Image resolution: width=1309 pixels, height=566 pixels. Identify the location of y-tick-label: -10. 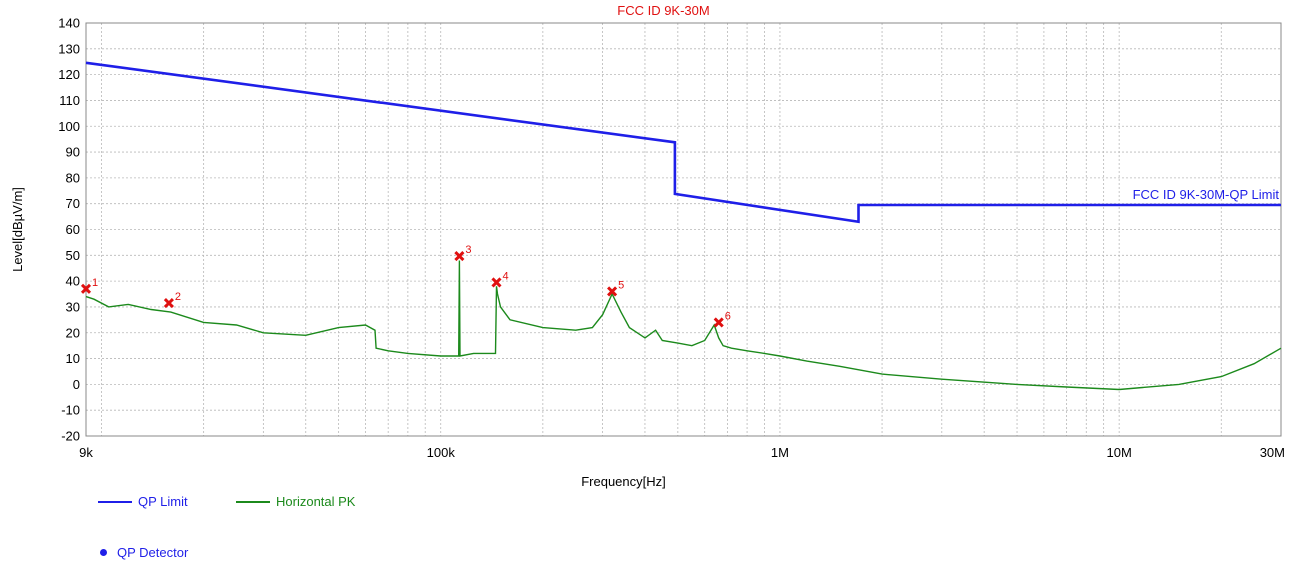
(70, 410).